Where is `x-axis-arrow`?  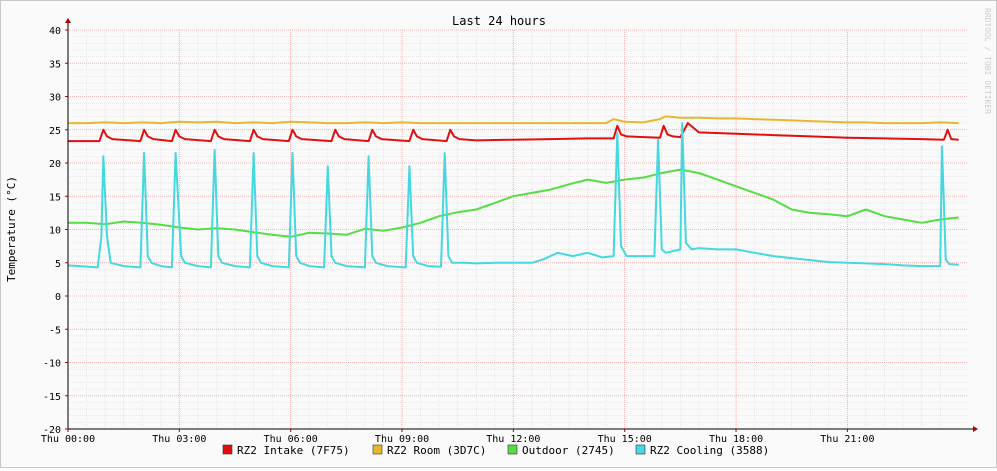
x-axis-arrow is located at coordinates (975, 429).